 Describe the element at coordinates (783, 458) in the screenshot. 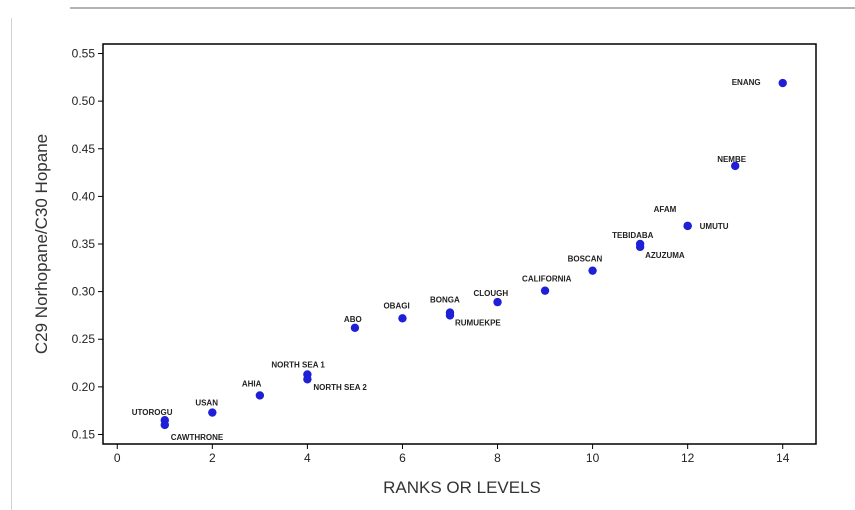

I see `x-tick-label: 14` at that location.